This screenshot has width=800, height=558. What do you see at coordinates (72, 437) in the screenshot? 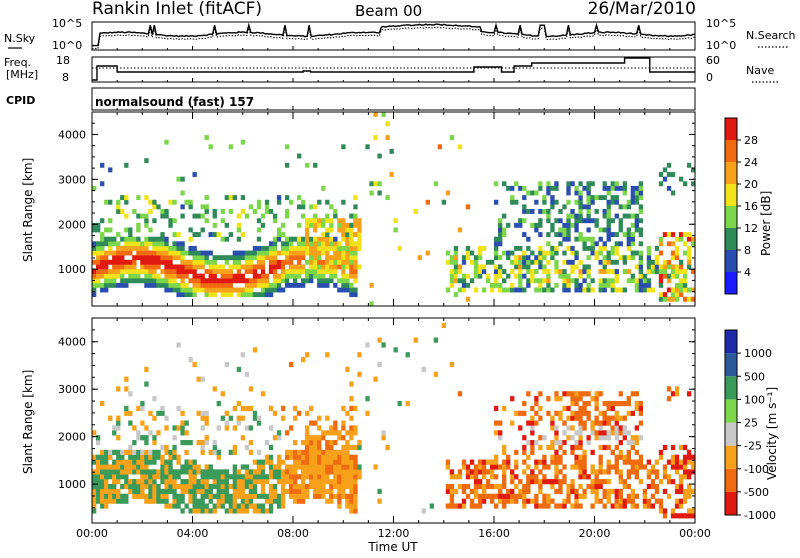
I see `velocity-ytick-label: 2000` at bounding box center [72, 437].